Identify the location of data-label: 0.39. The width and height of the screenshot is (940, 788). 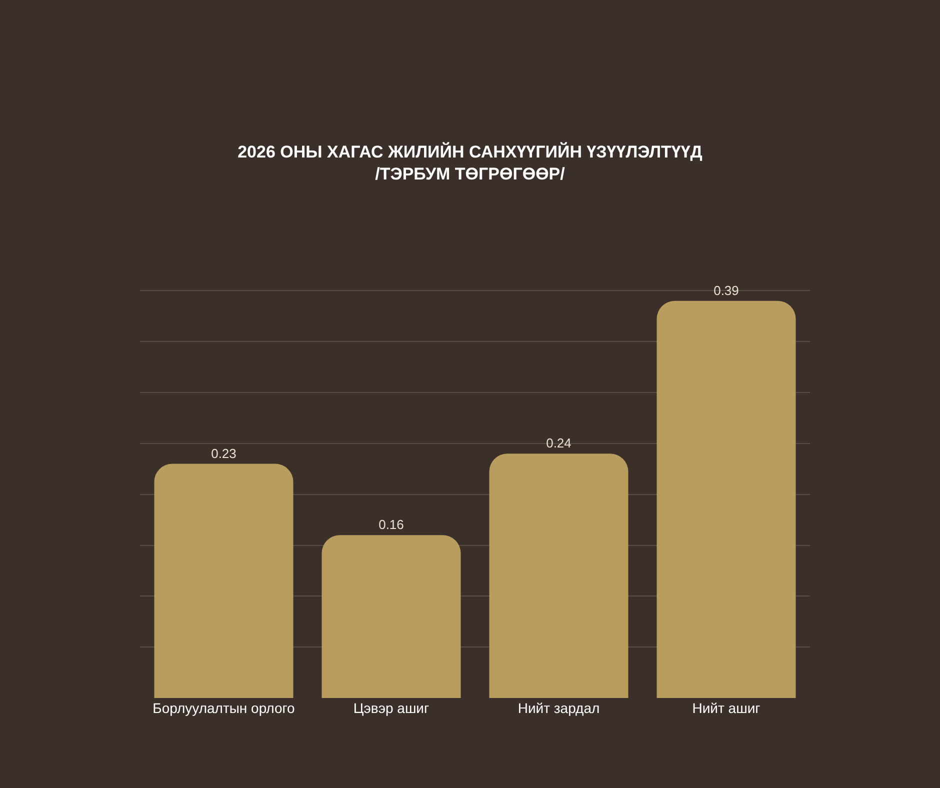
(726, 290).